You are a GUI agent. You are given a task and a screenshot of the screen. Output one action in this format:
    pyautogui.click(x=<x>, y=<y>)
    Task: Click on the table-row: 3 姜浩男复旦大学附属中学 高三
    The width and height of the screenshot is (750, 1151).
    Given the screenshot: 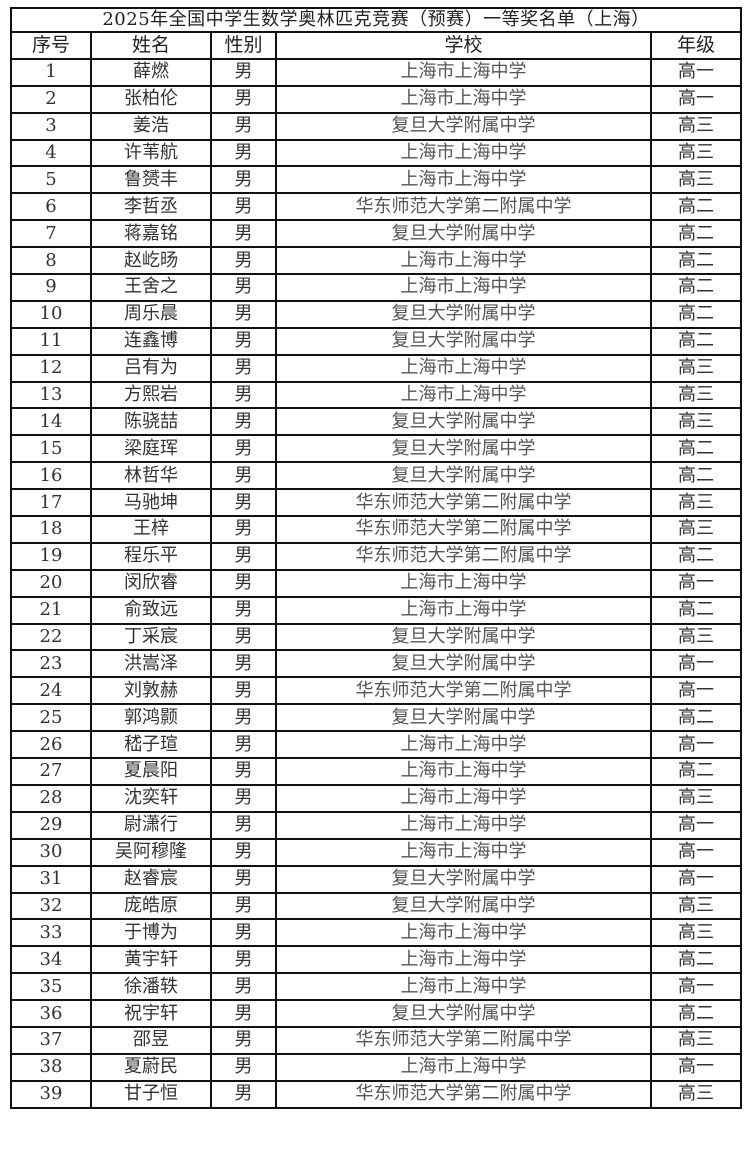 What is the action you would take?
    pyautogui.click(x=376, y=126)
    